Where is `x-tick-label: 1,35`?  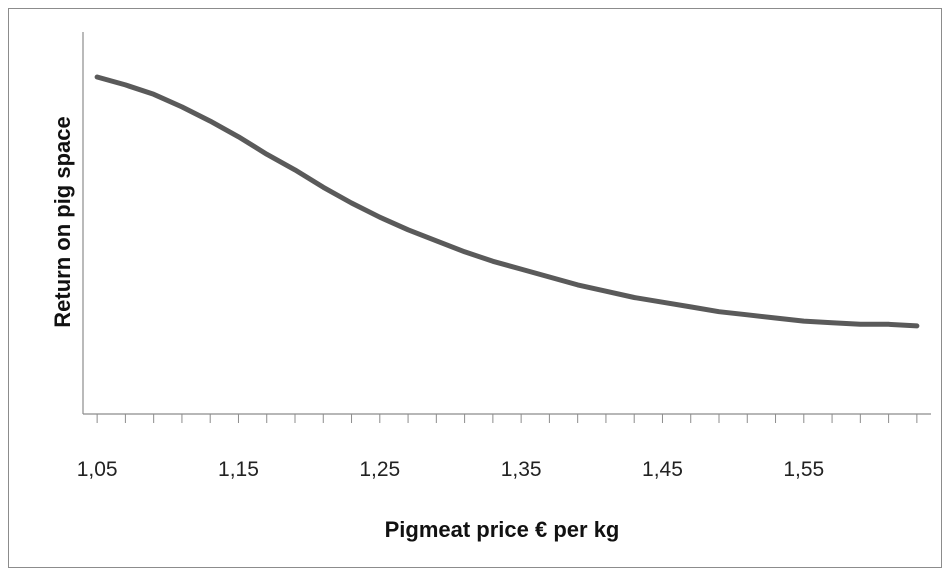 x-tick-label: 1,35 is located at coordinates (521, 469).